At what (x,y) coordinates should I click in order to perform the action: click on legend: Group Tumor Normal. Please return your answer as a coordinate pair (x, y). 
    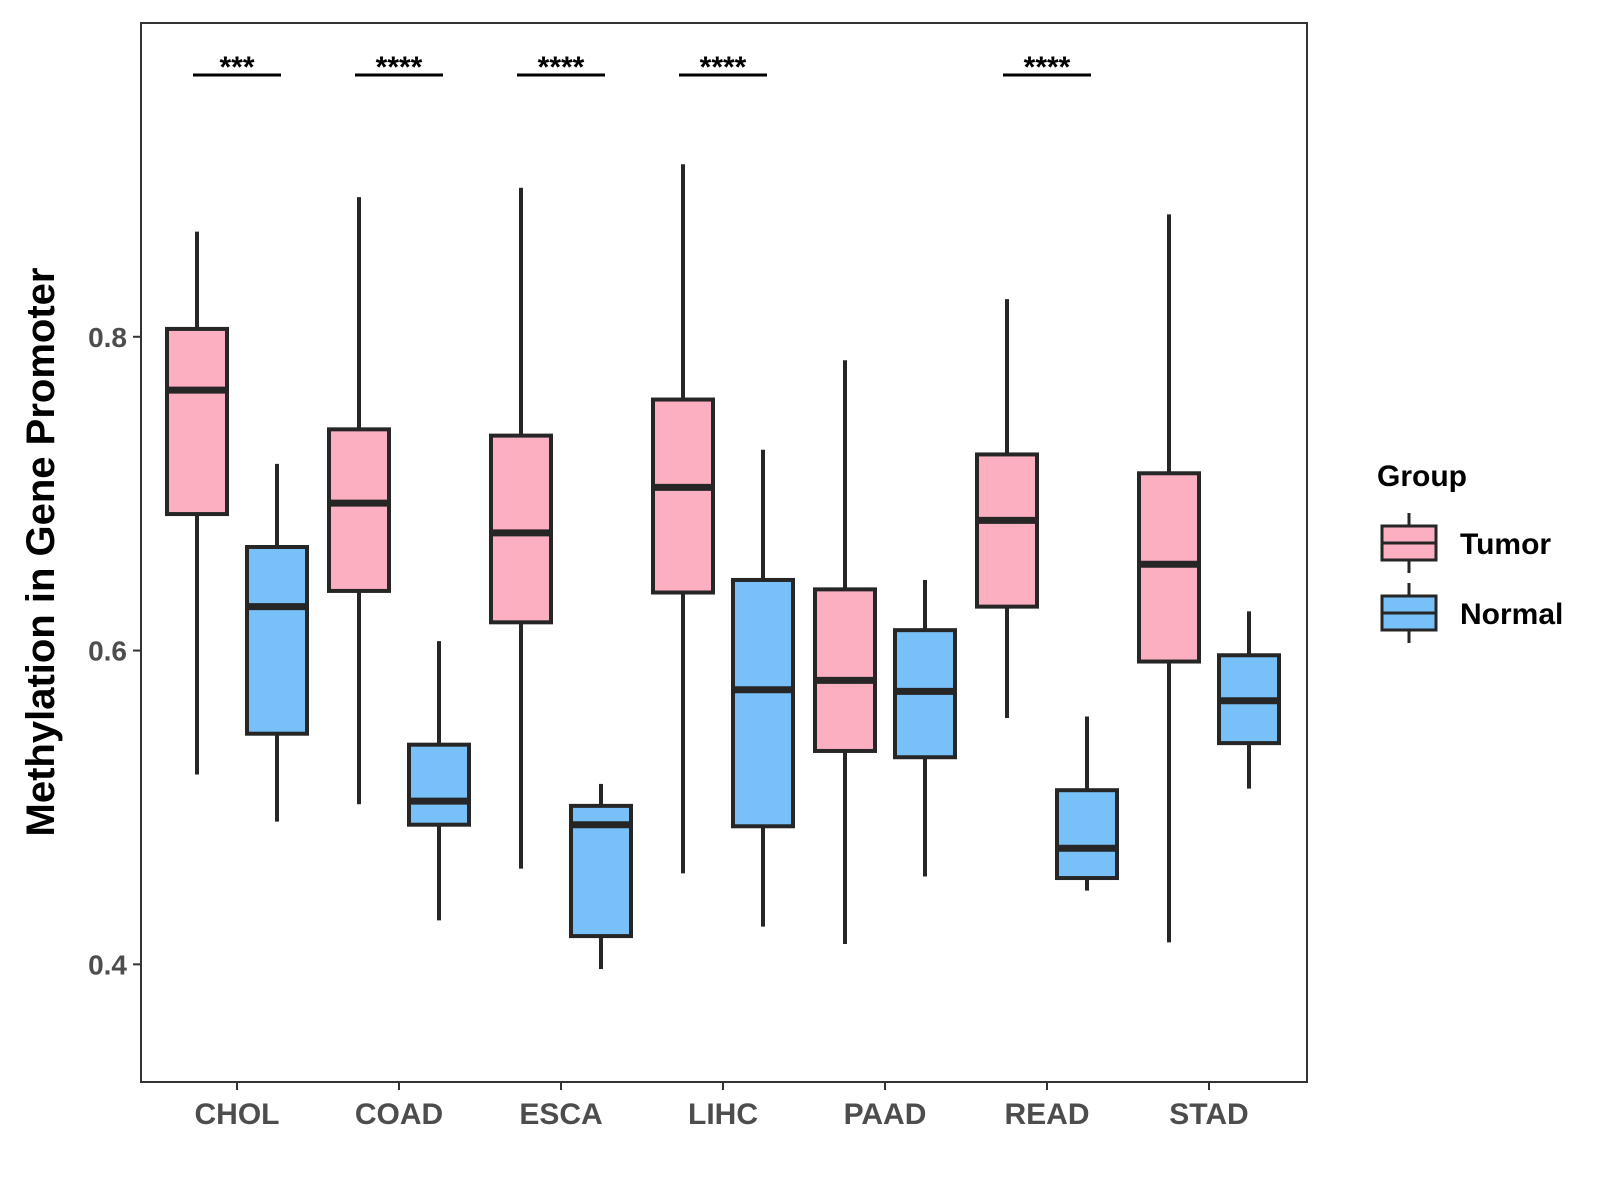
    Looking at the image, I should click on (1470, 551).